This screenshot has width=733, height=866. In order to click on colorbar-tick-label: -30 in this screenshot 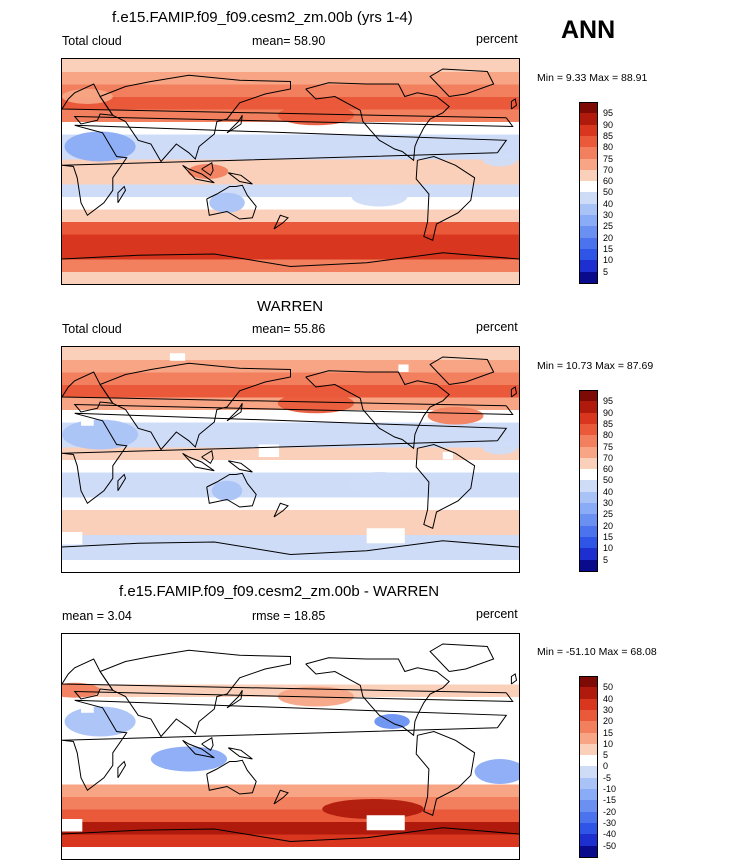, I will do `click(610, 822)`.